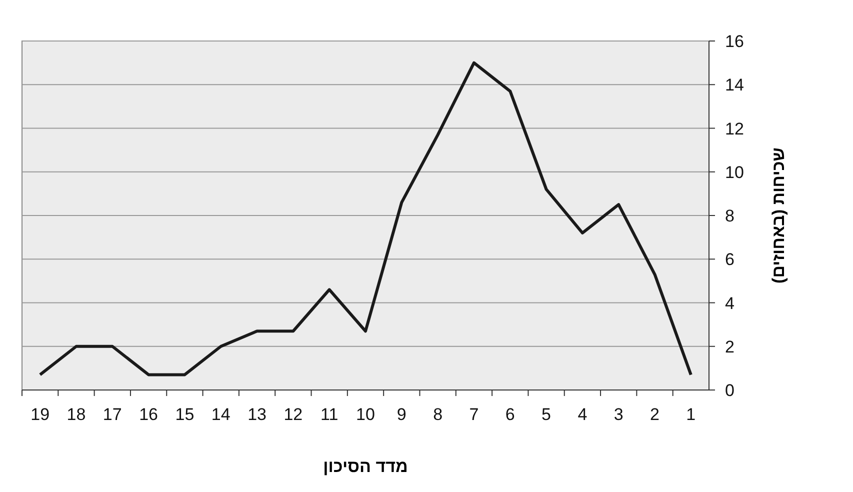  What do you see at coordinates (329, 414) in the screenshot?
I see `x-tick-label: 11` at bounding box center [329, 414].